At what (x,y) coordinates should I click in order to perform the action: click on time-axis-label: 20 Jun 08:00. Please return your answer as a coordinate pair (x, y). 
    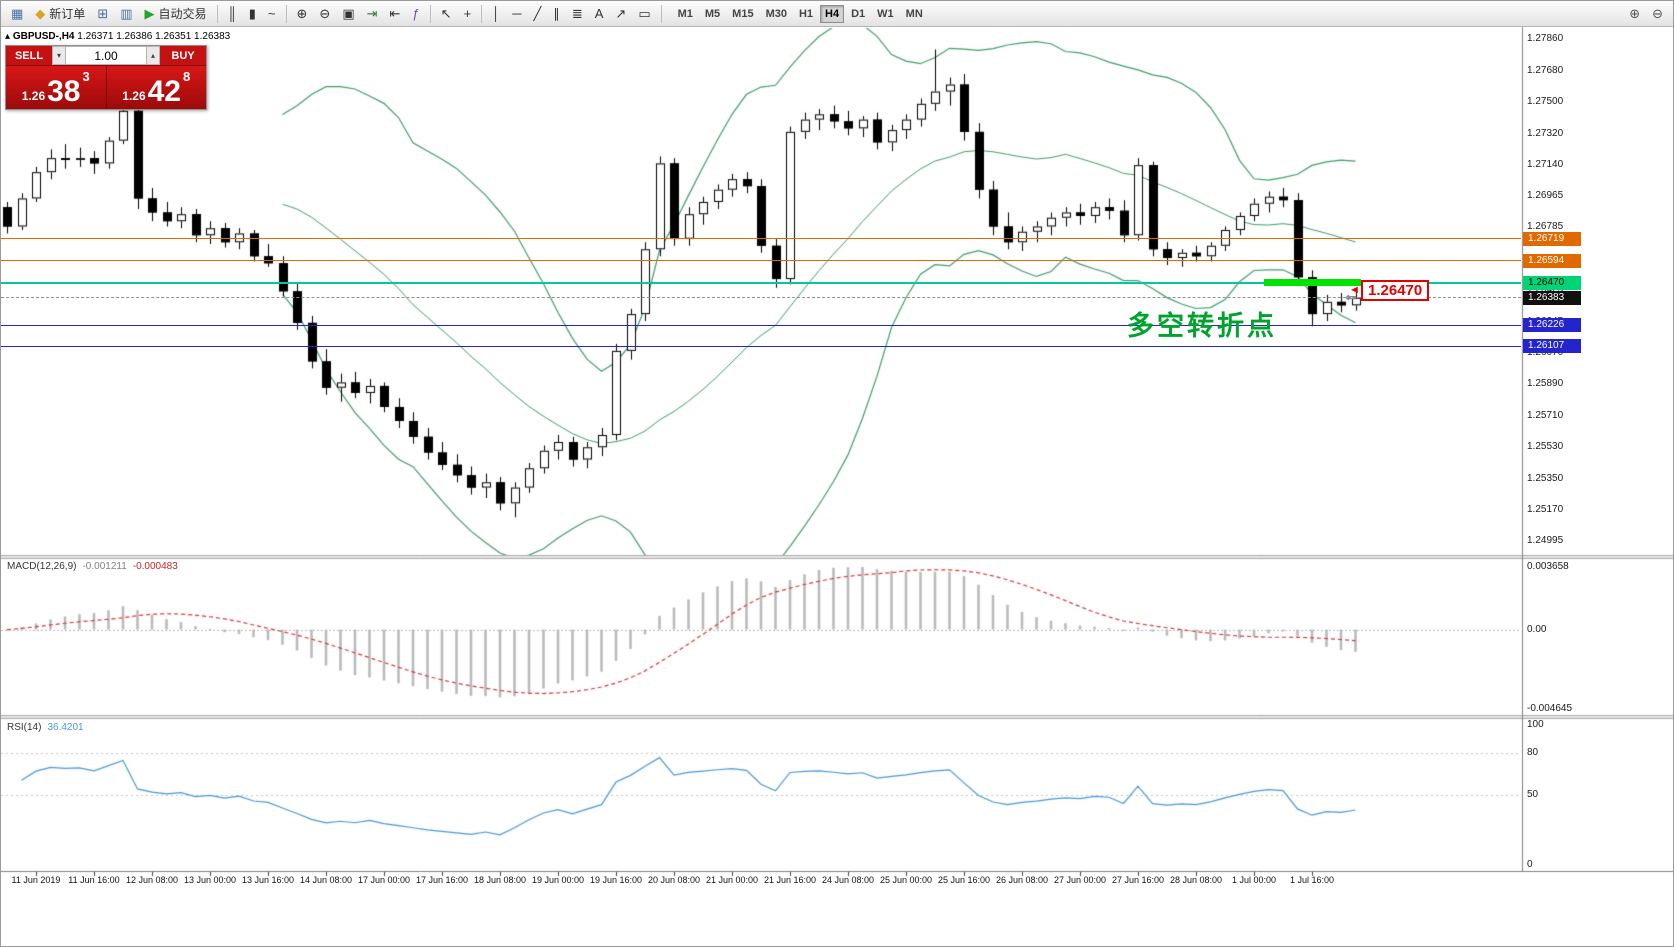
    Looking at the image, I should click on (674, 880).